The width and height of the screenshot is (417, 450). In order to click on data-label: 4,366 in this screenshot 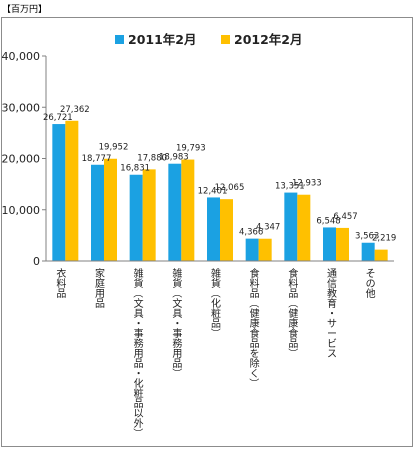, I will do `click(251, 233)`.